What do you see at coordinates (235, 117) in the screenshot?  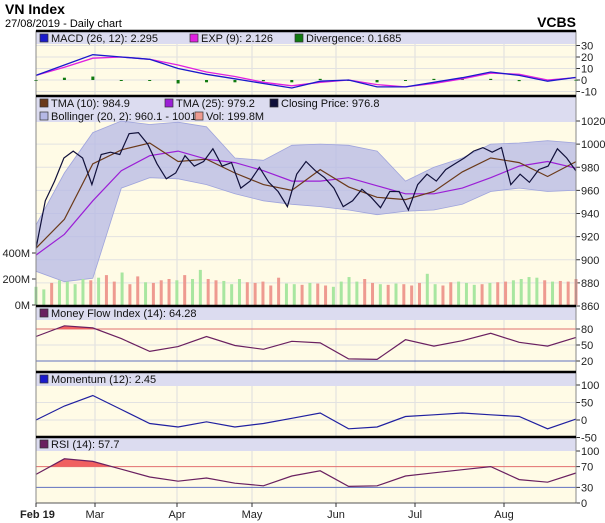 I see `legend-label: Vol: 199.8M` at bounding box center [235, 117].